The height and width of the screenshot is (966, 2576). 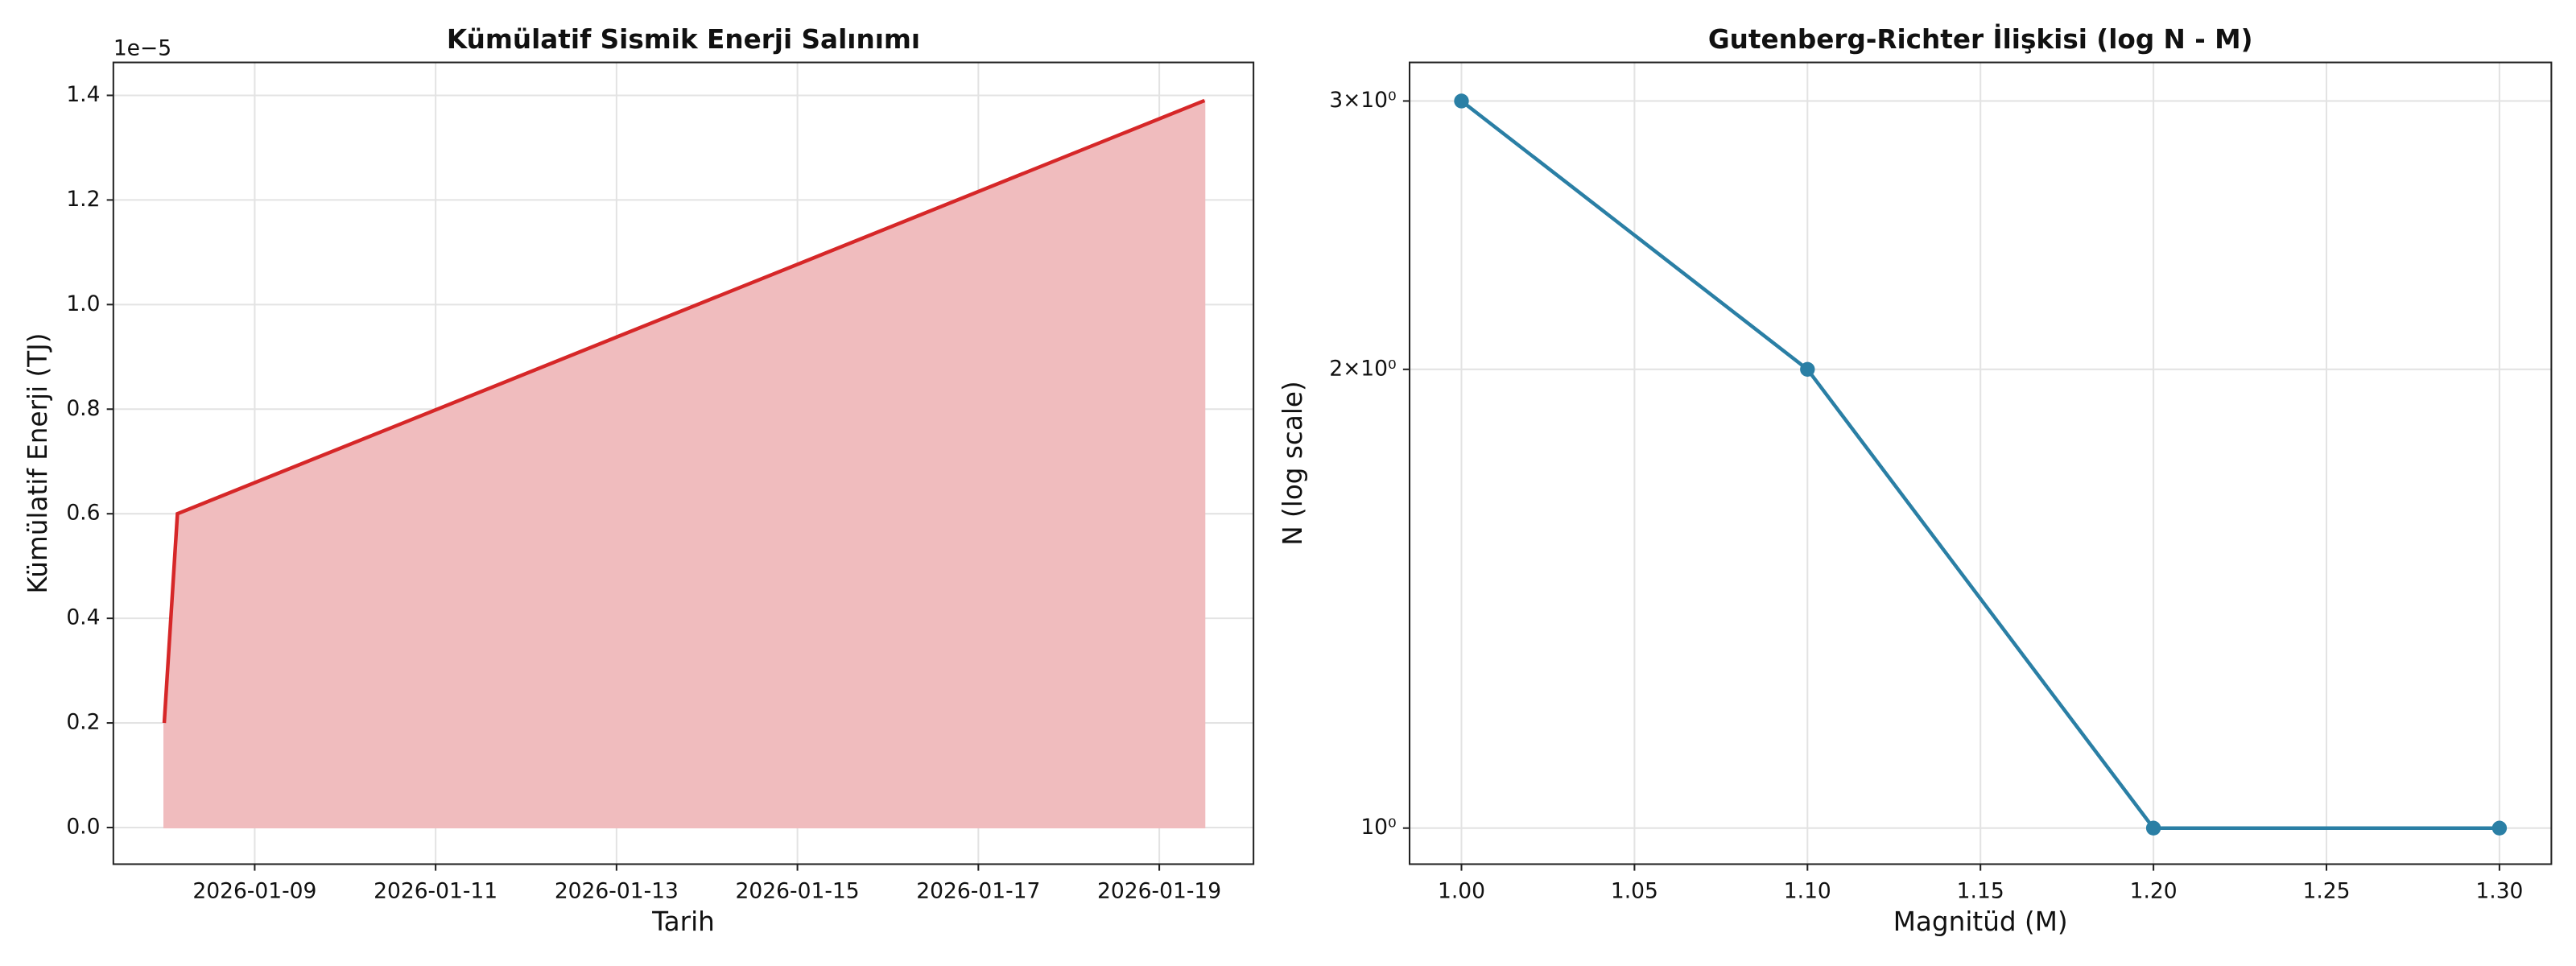 What do you see at coordinates (142, 48) in the screenshot?
I see `y-offset-text: 1e−5` at bounding box center [142, 48].